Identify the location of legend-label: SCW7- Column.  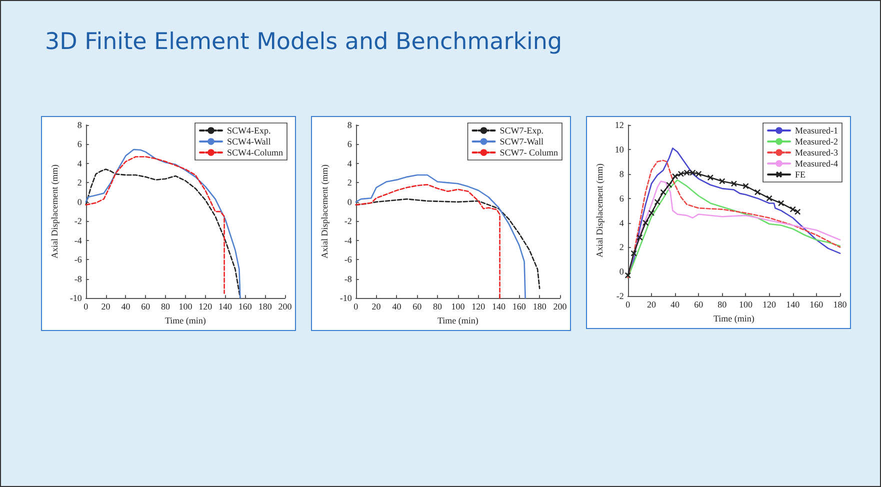
(529, 153).